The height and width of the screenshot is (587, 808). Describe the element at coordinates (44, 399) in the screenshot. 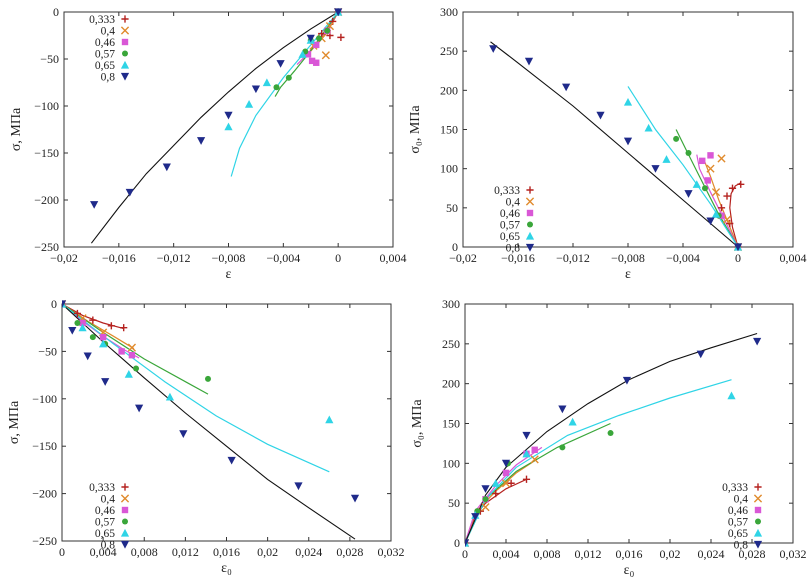

I see `y-tick-label: −100` at that location.